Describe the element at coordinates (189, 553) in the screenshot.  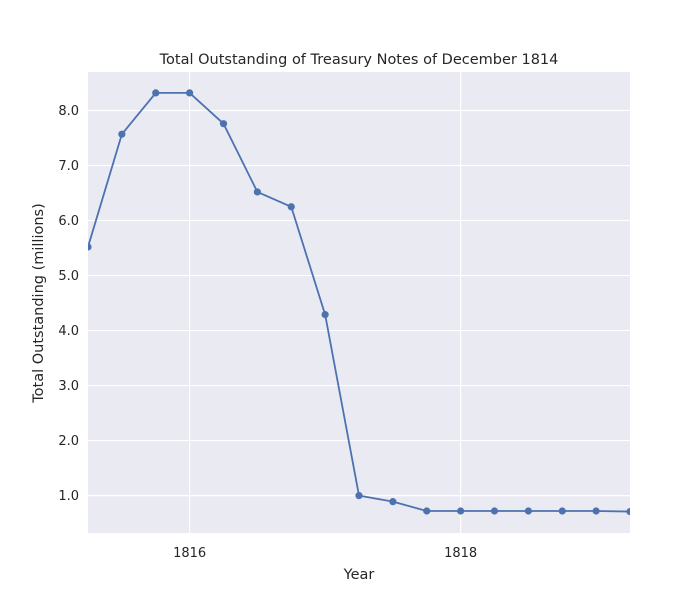
I see `x-tick-label: 1816` at that location.